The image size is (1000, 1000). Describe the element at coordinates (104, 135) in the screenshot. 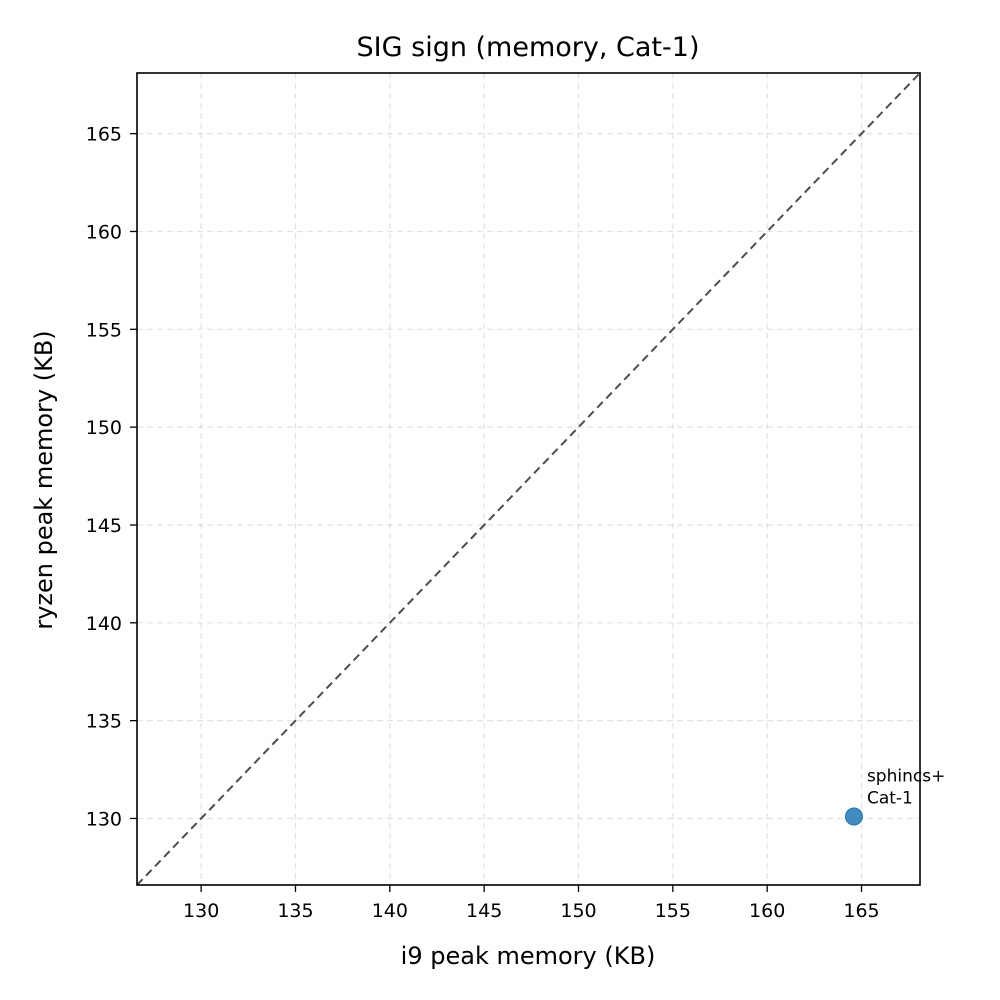

I see `y-tick-label: 165` at that location.